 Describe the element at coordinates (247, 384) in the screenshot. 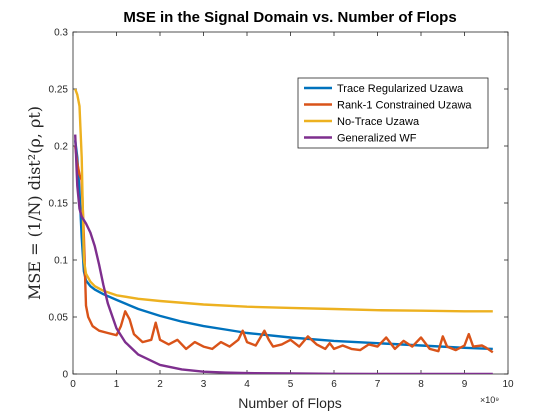

I see `x-tick-label: 4` at that location.